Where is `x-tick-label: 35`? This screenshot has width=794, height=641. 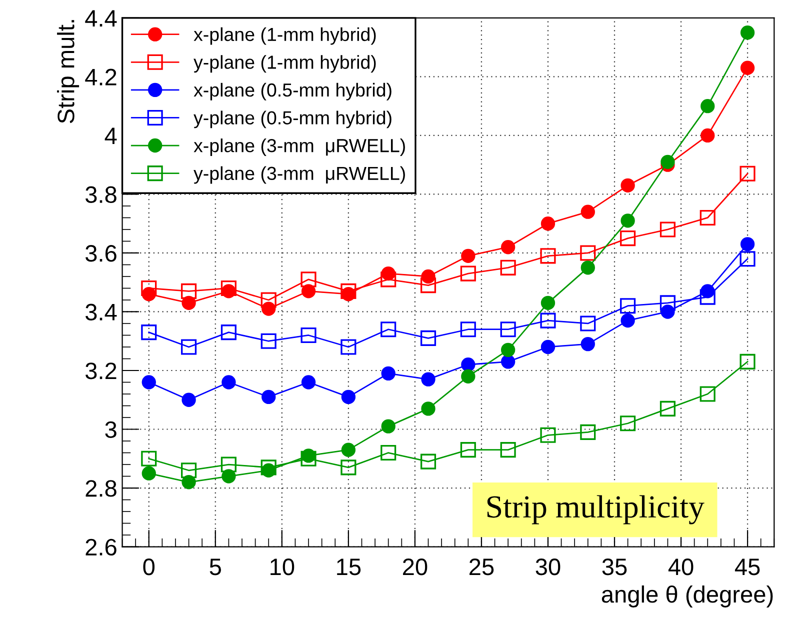 x-tick-label: 35 is located at coordinates (614, 567).